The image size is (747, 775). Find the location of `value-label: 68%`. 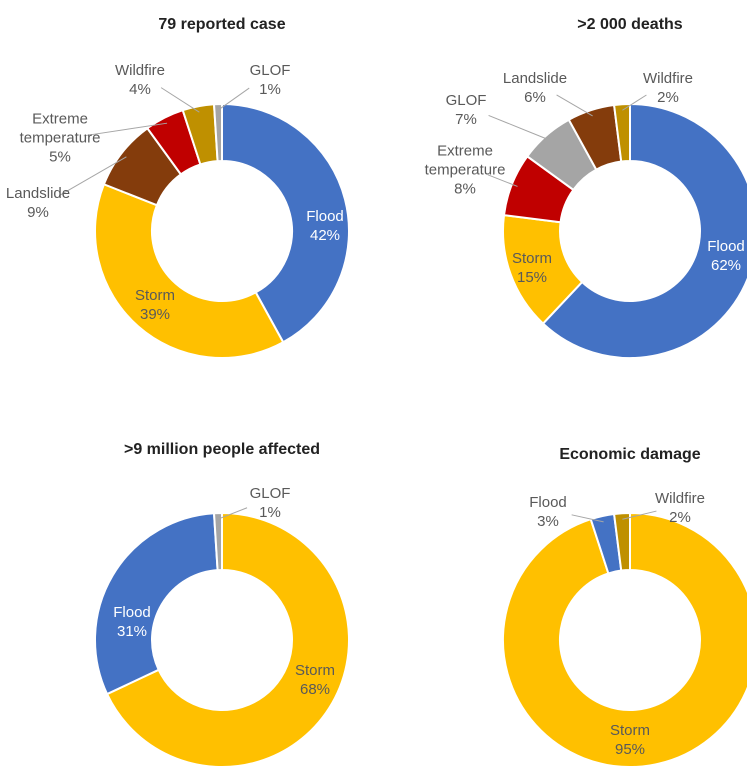

value-label: 68% is located at coordinates (315, 689).